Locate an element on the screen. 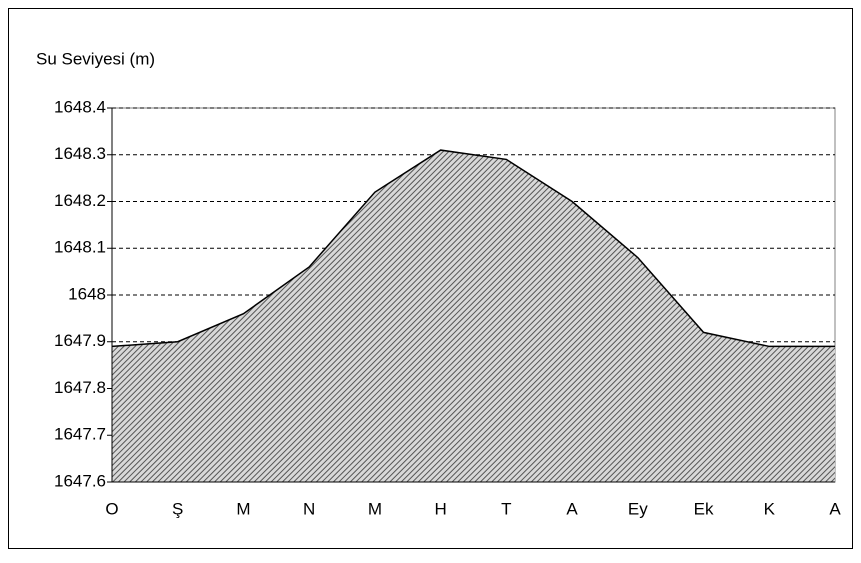 This screenshot has height=563, width=861. x-tick-label: T is located at coordinates (506, 508).